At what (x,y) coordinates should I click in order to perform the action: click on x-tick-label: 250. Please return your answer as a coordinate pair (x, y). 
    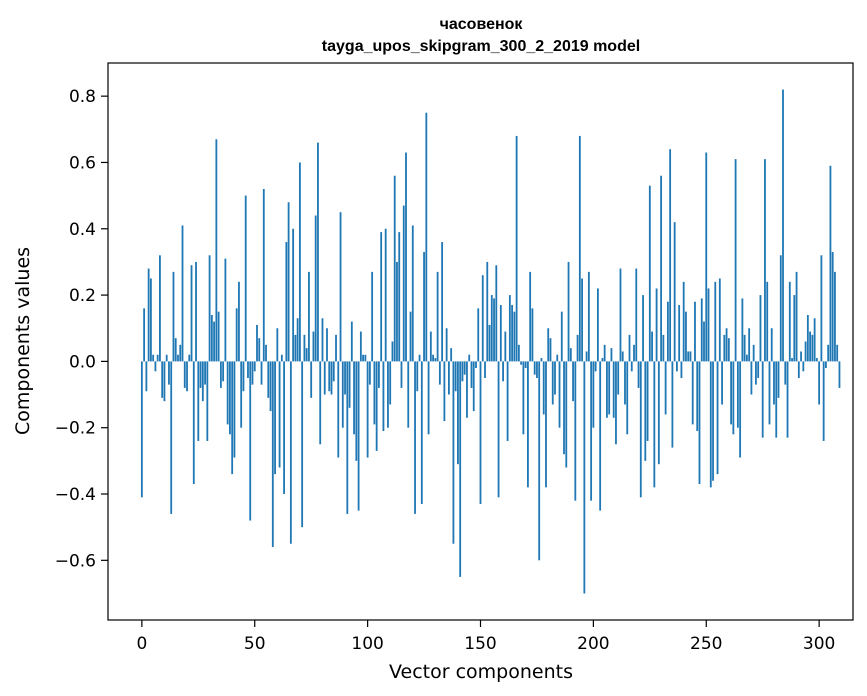
    Looking at the image, I should click on (706, 644).